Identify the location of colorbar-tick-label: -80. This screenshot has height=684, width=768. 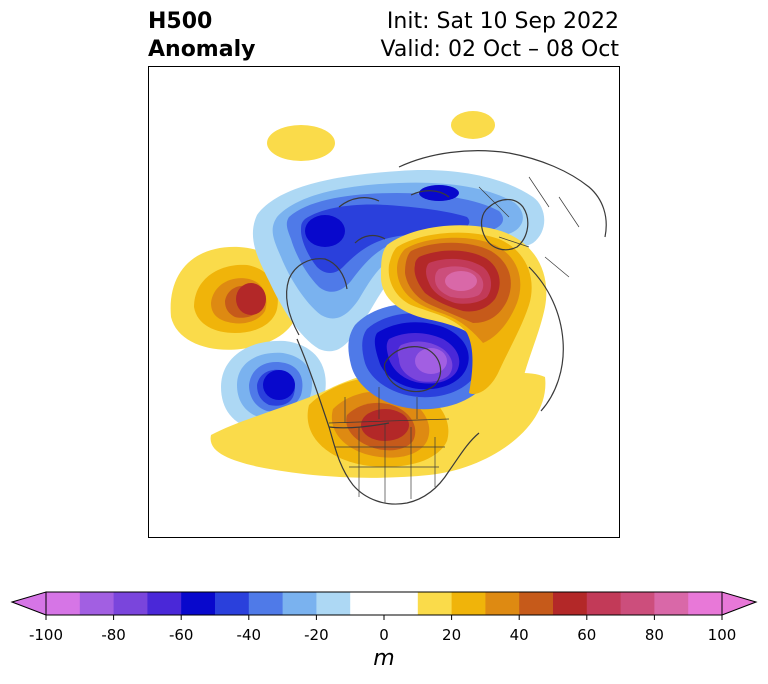
(113, 635).